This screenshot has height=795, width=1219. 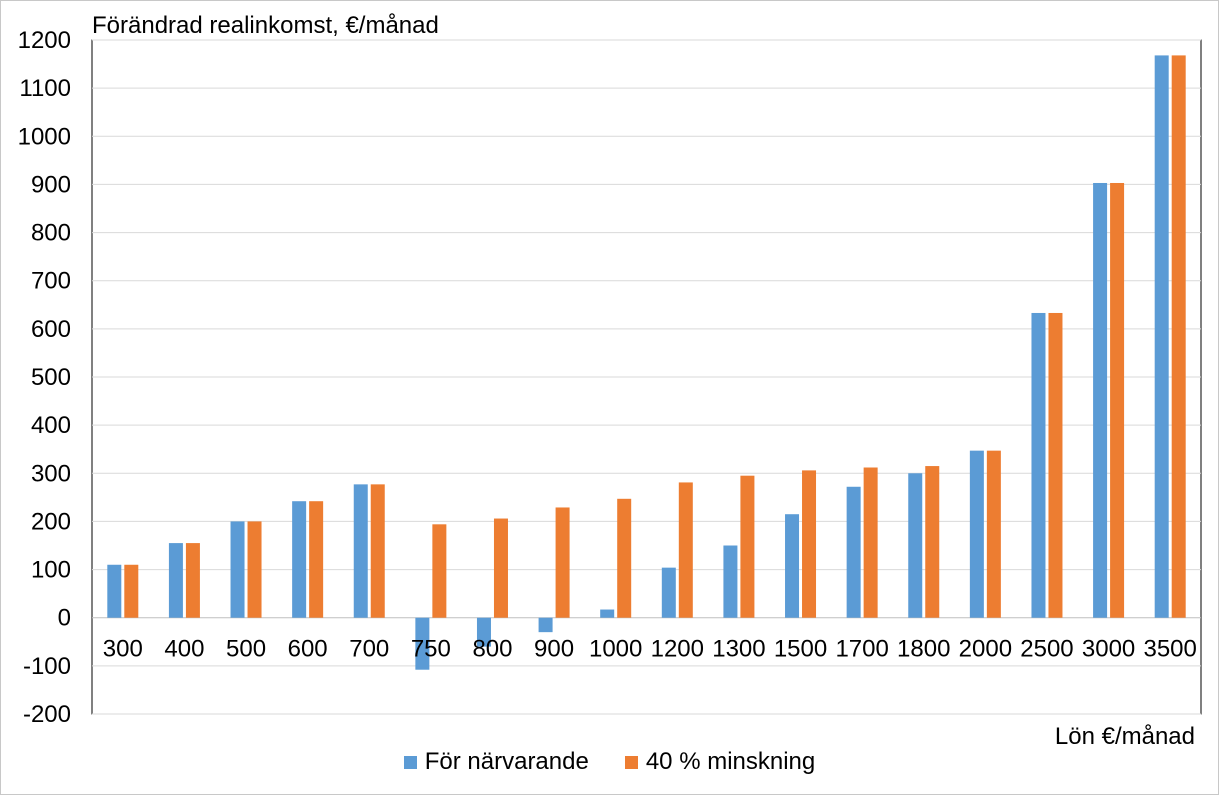 What do you see at coordinates (1046, 649) in the screenshot?
I see `x-tick-label: 2500` at bounding box center [1046, 649].